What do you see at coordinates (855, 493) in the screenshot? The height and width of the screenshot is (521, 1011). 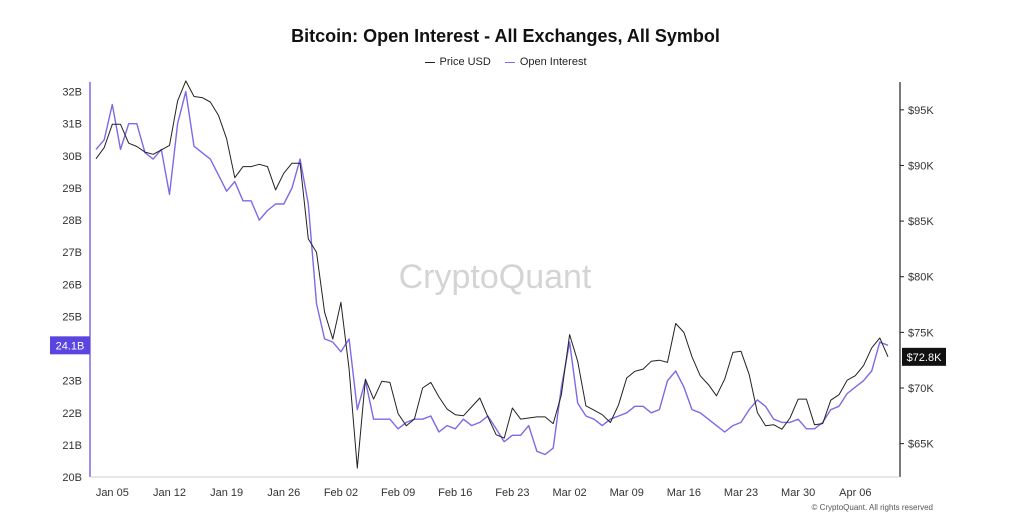 I see `x-tick-label: Apr 06` at bounding box center [855, 493].